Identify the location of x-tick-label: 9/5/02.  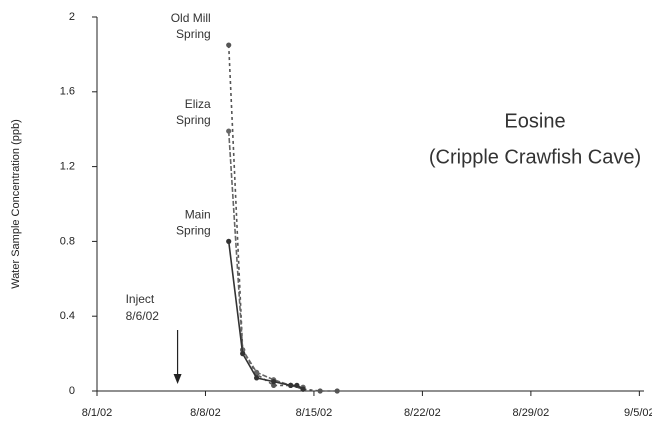
(638, 413).